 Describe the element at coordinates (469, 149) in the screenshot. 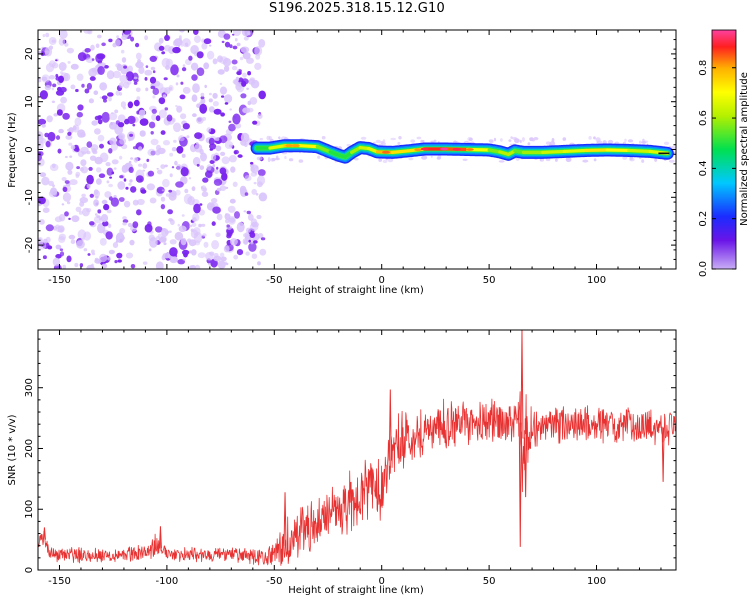

I see `ridge-hotspot` at that location.